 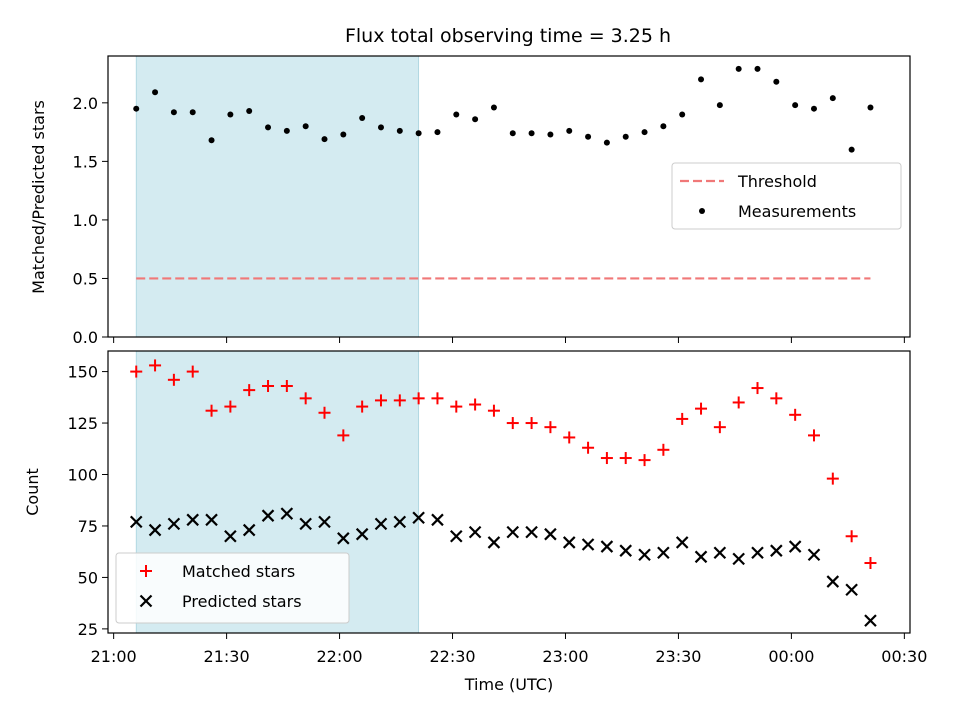 I want to click on x-tick-label: 22:00, so click(x=340, y=656).